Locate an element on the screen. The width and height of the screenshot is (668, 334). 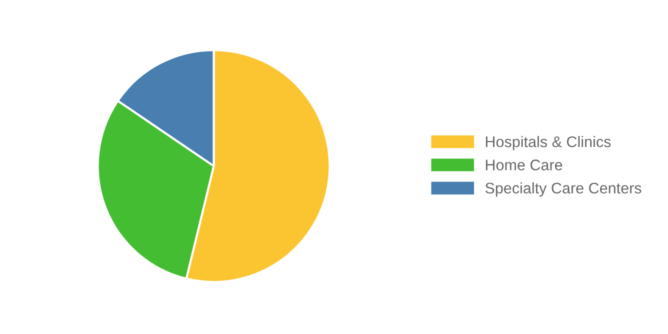
legend-label: Hospitals & Clinics is located at coordinates (548, 143).